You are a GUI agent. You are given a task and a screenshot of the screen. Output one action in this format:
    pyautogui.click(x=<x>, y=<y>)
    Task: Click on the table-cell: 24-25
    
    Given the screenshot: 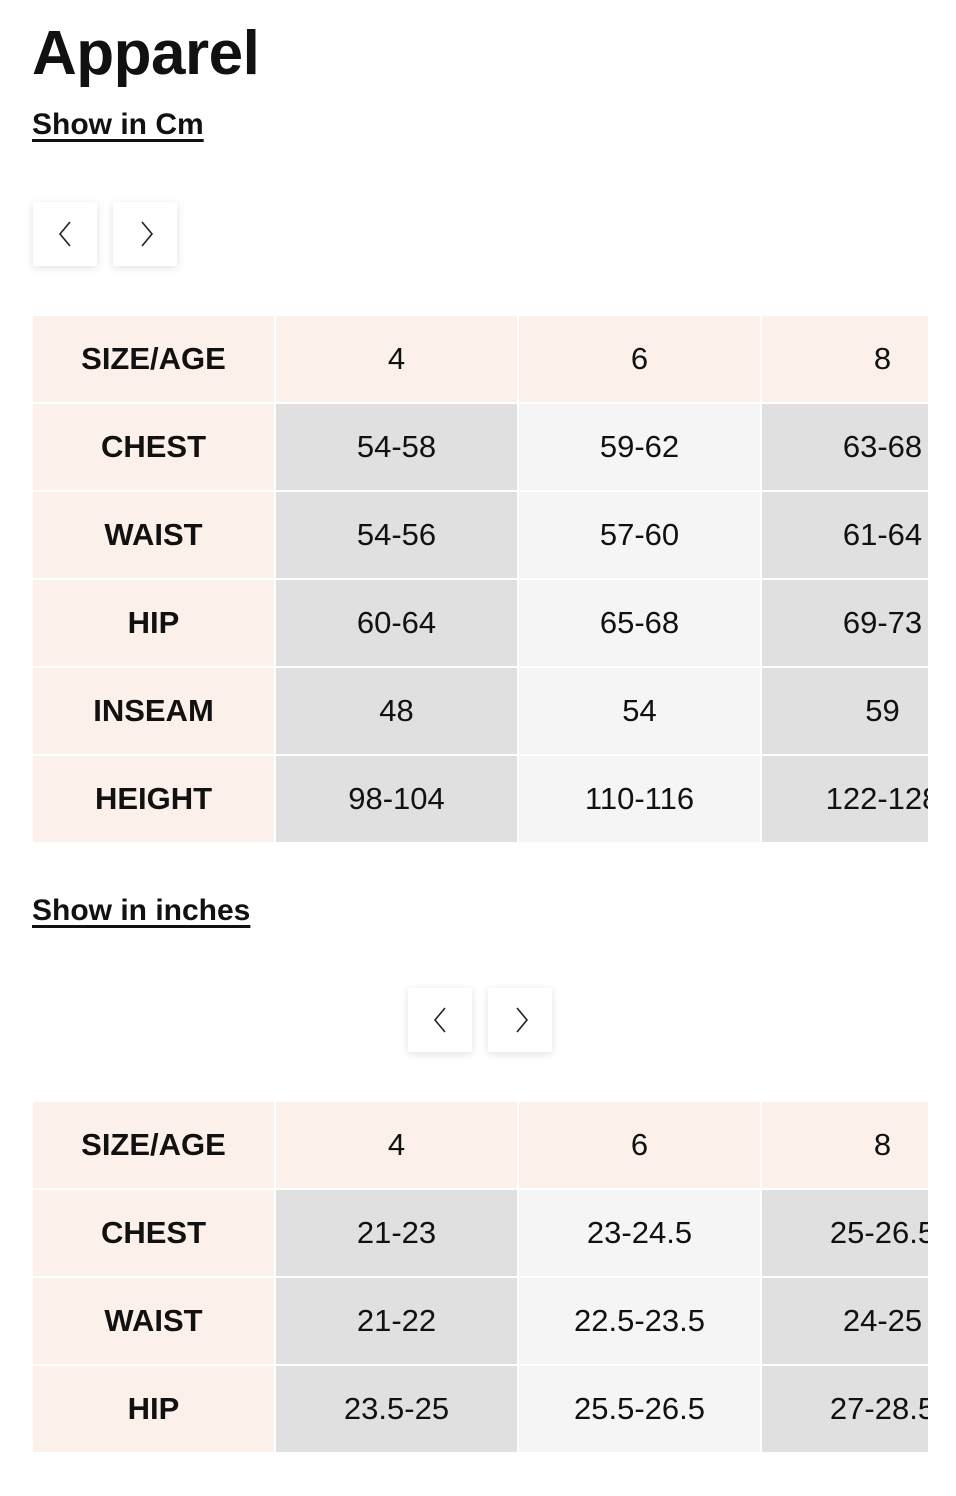 What is the action you would take?
    pyautogui.click(x=845, y=1321)
    